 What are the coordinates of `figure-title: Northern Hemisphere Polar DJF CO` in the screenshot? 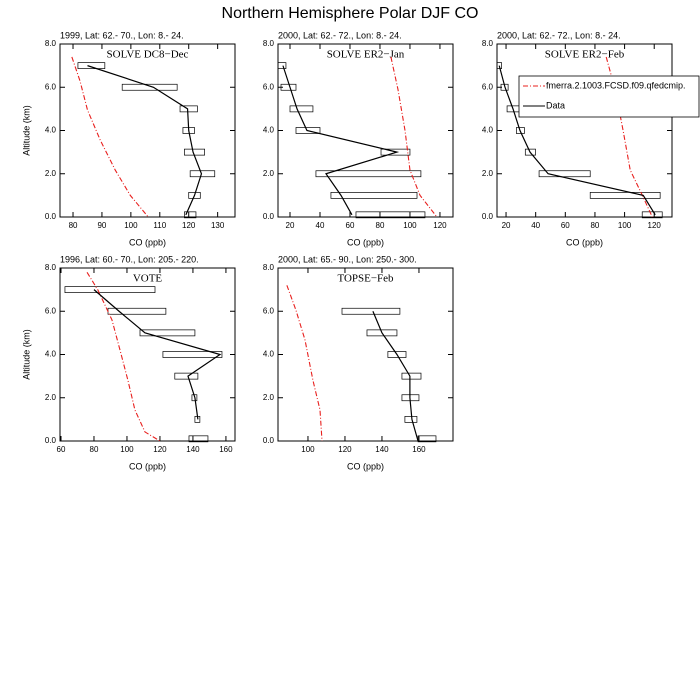 It's located at (350, 13).